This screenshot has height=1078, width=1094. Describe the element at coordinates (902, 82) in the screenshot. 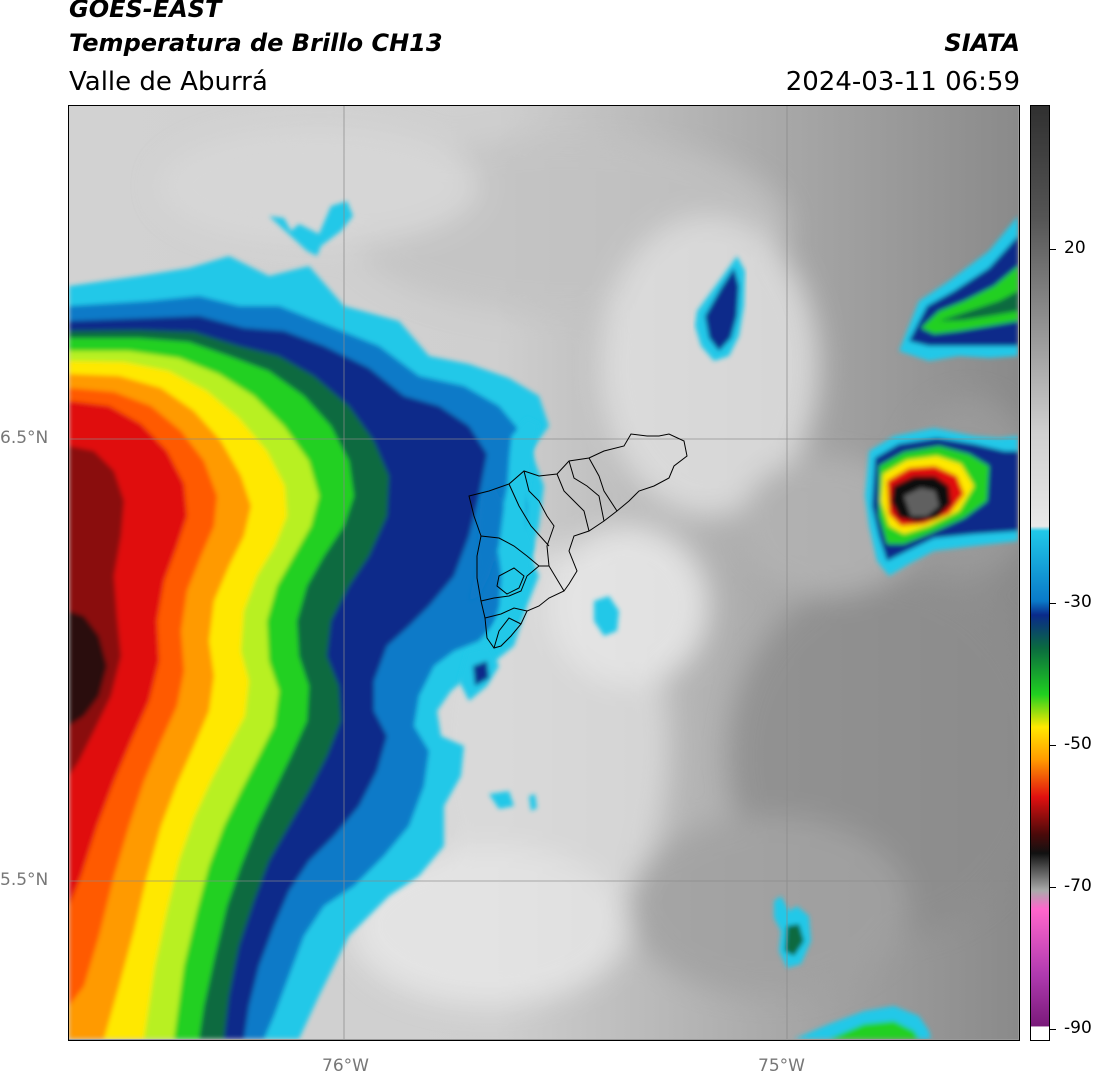

I see `datetime-label: 2024-03-11 06:59` at that location.